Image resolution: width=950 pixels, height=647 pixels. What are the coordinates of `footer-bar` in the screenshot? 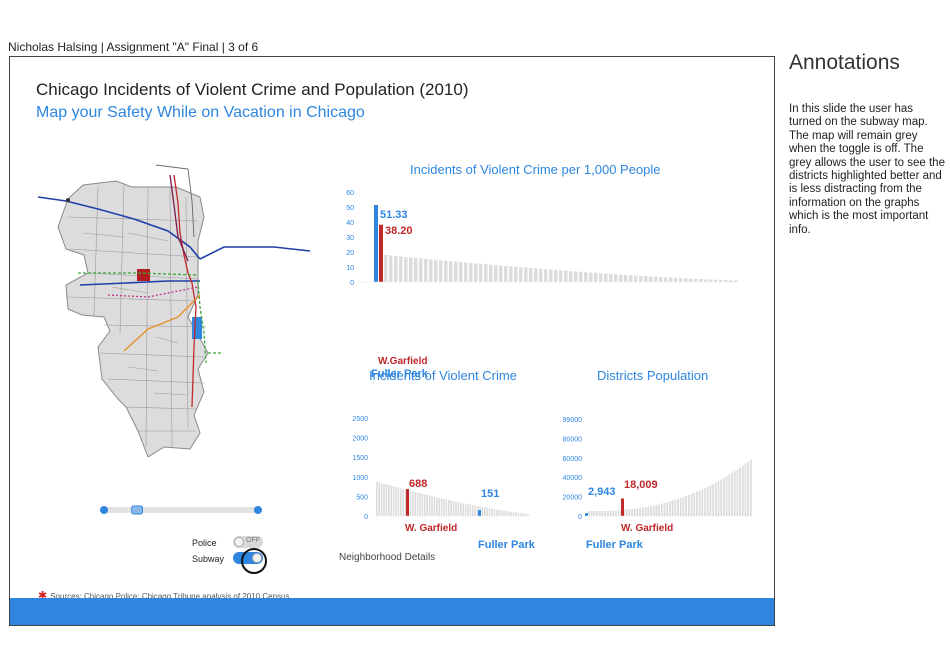 It's located at (392, 611).